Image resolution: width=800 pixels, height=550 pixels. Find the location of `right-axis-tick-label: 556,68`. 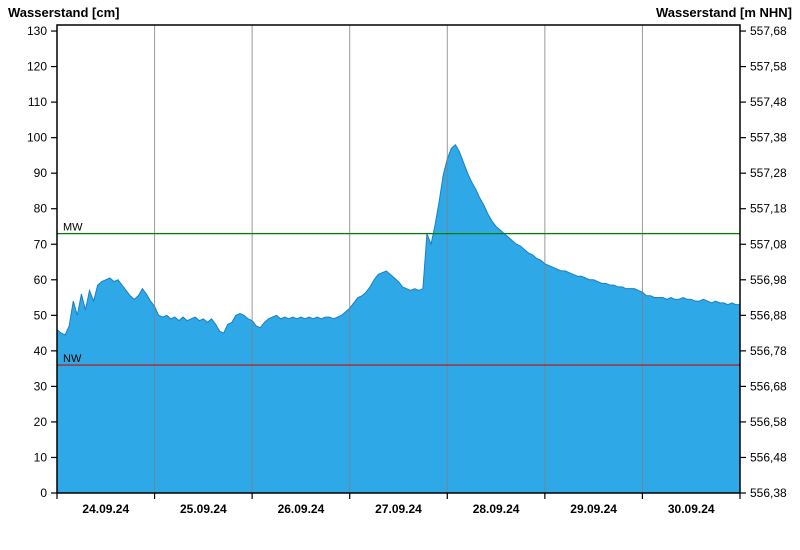

right-axis-tick-label: 556,68 is located at coordinates (768, 386).